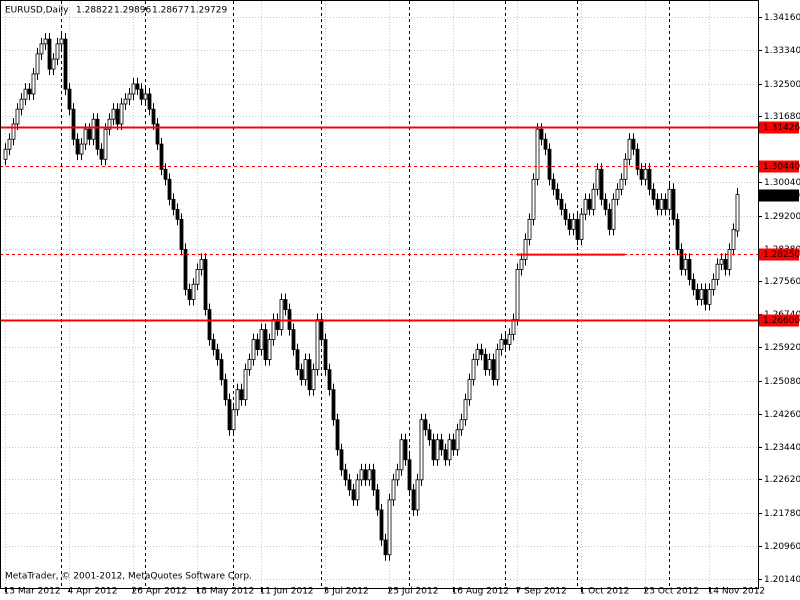  Describe the element at coordinates (32, 592) in the screenshot. I see `x-tick-label: 13 Mar 2012` at that location.